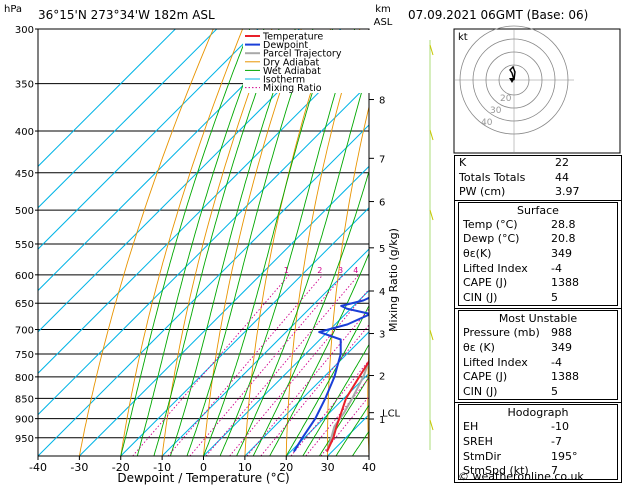 The image size is (629, 486). Describe the element at coordinates (203, 467) in the screenshot. I see `temperature-tick-label: 0` at that location.